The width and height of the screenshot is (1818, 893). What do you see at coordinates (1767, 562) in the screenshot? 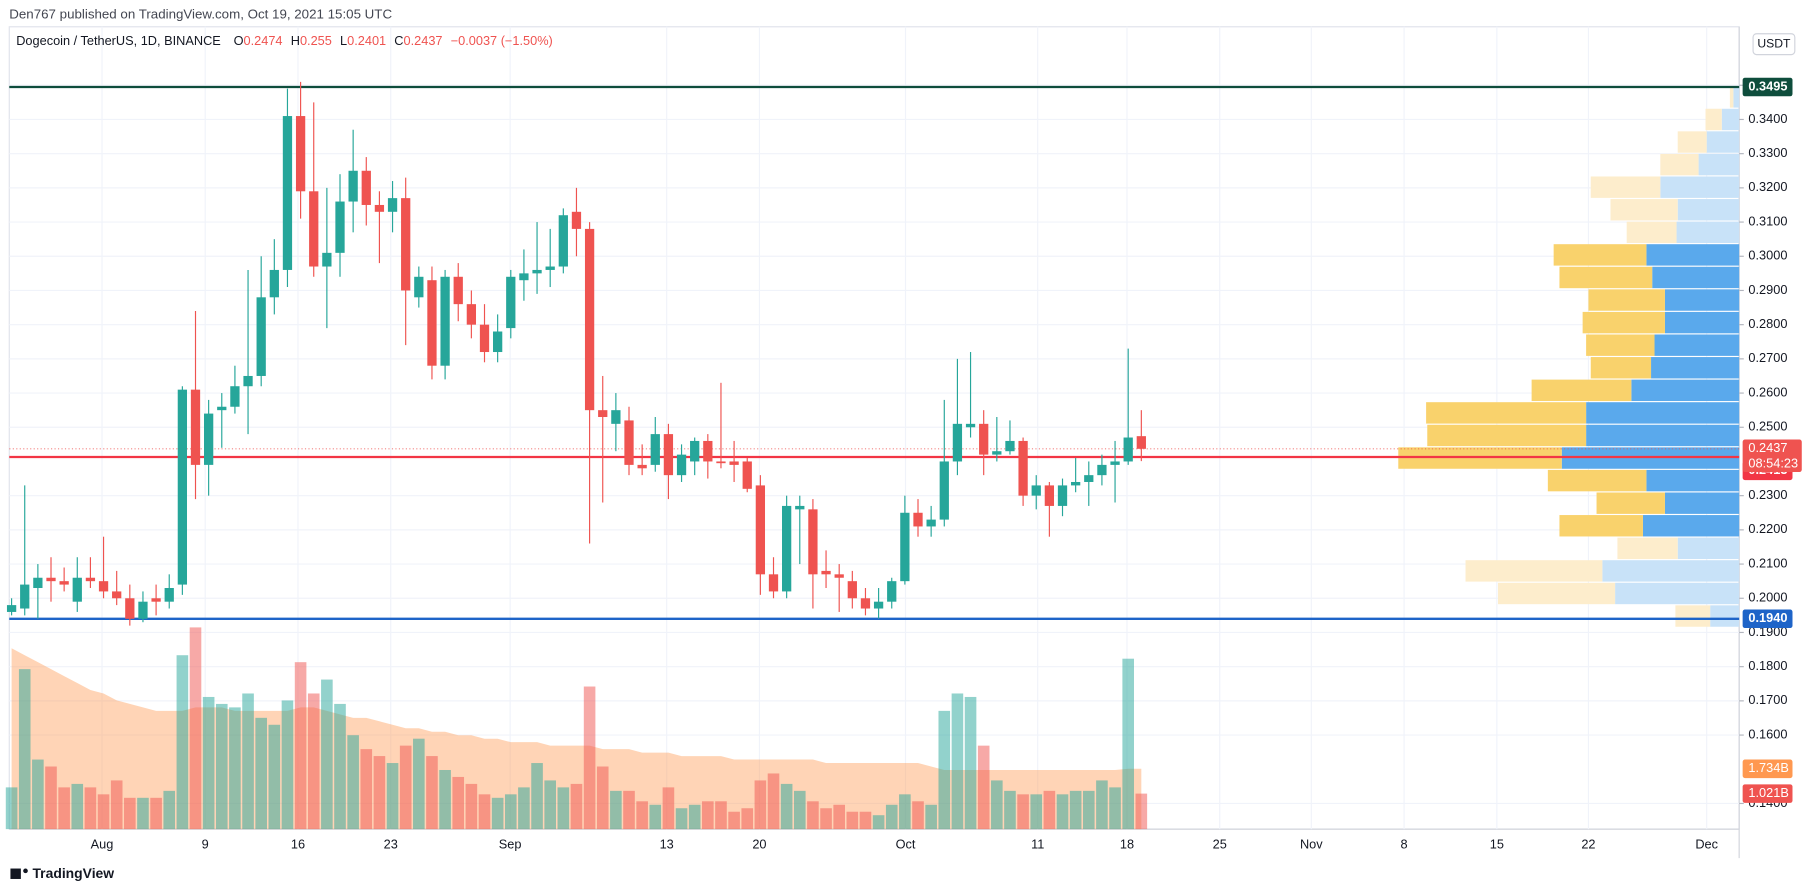
I see `y-tick-label: 0.2100` at bounding box center [1767, 562].